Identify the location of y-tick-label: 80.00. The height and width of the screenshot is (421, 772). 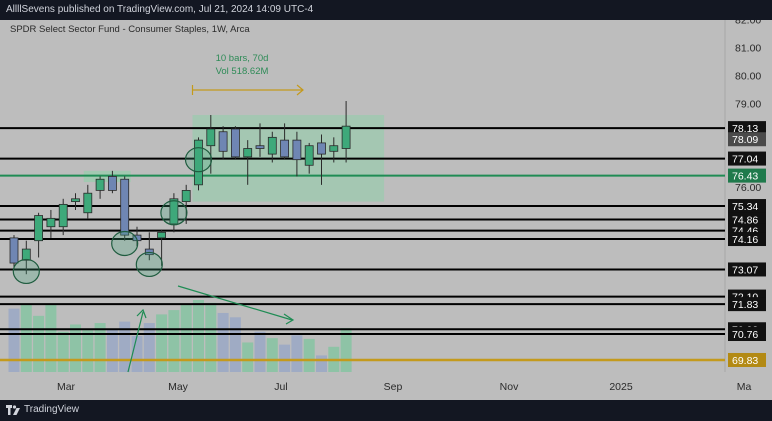
(748, 76).